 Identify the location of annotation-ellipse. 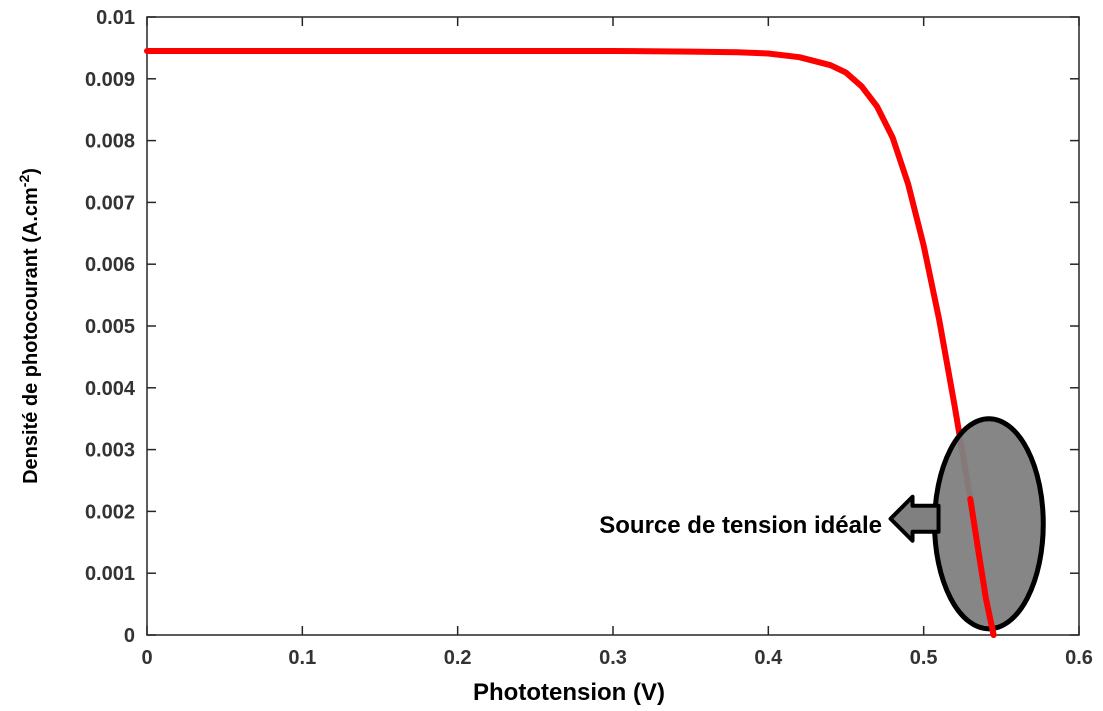
(989, 524).